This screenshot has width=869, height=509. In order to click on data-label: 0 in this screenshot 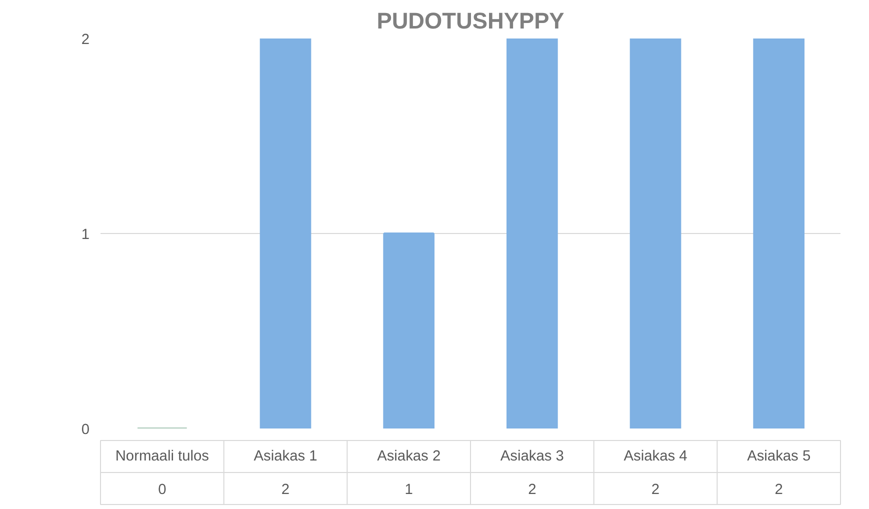, I will do `click(162, 490)`.